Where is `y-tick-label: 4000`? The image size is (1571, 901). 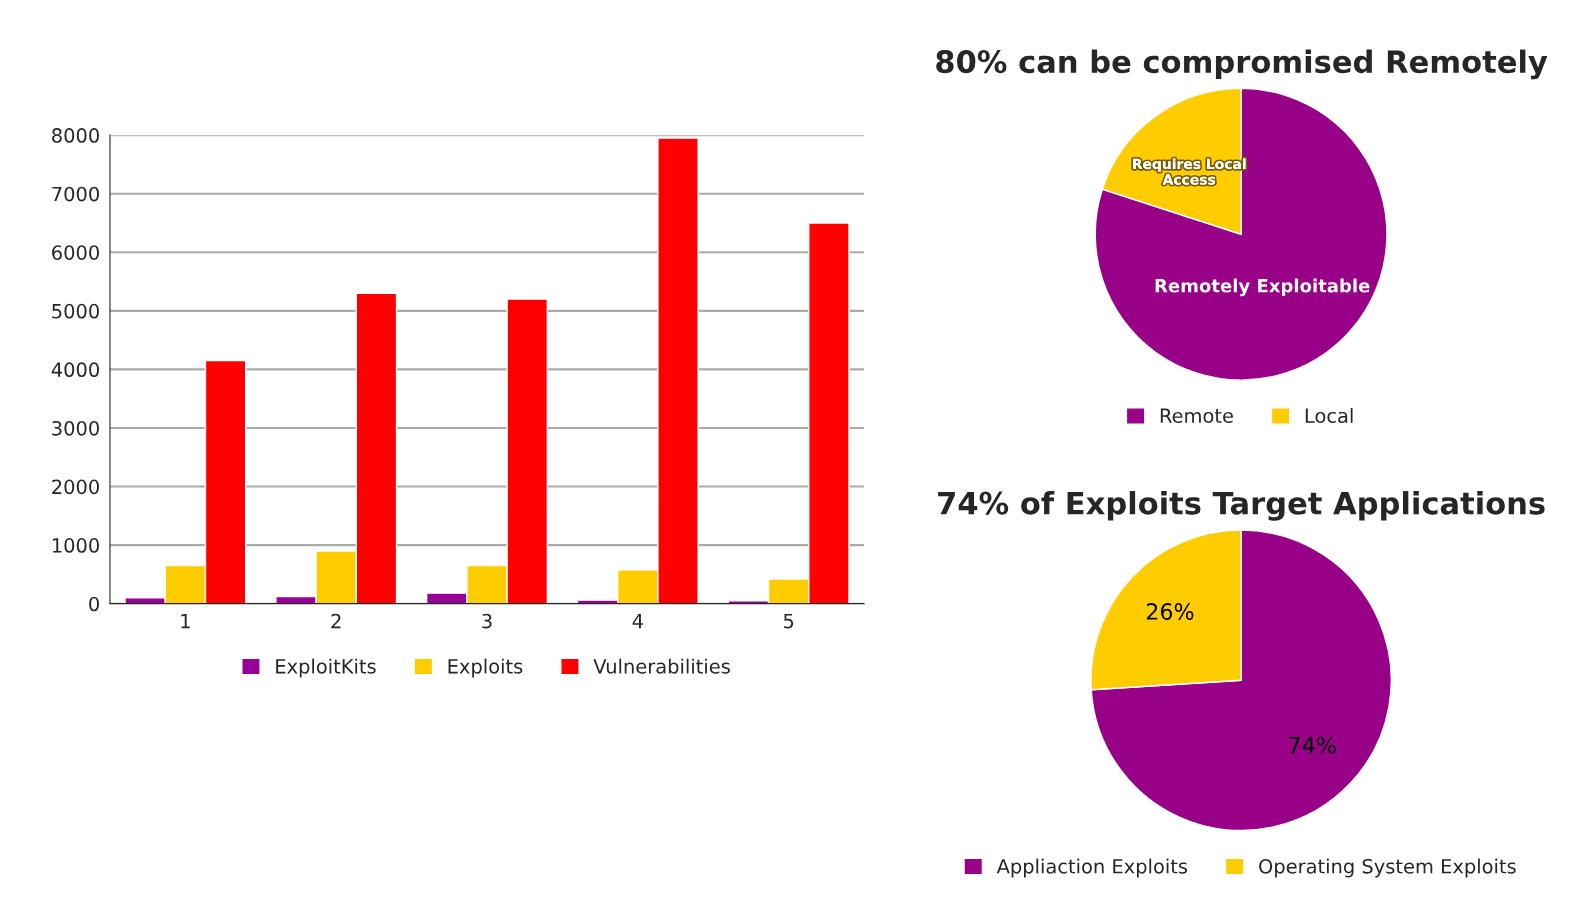
y-tick-label: 4000 is located at coordinates (75, 370).